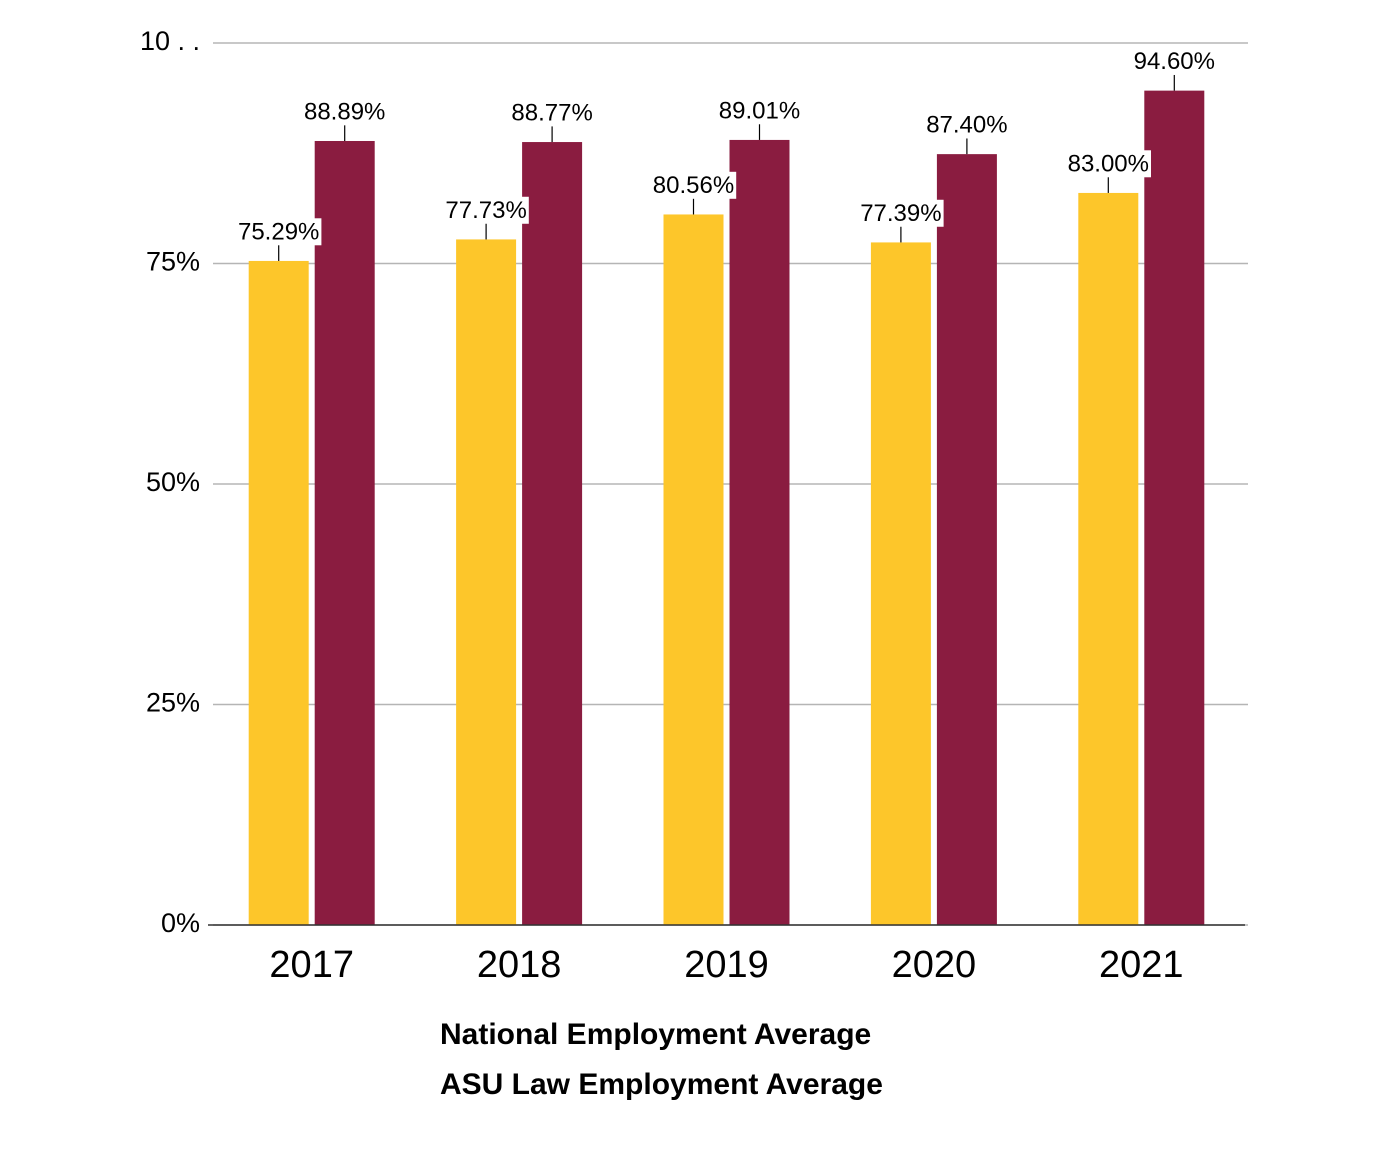  Describe the element at coordinates (726, 965) in the screenshot. I see `x-tick-label: 2019` at that location.